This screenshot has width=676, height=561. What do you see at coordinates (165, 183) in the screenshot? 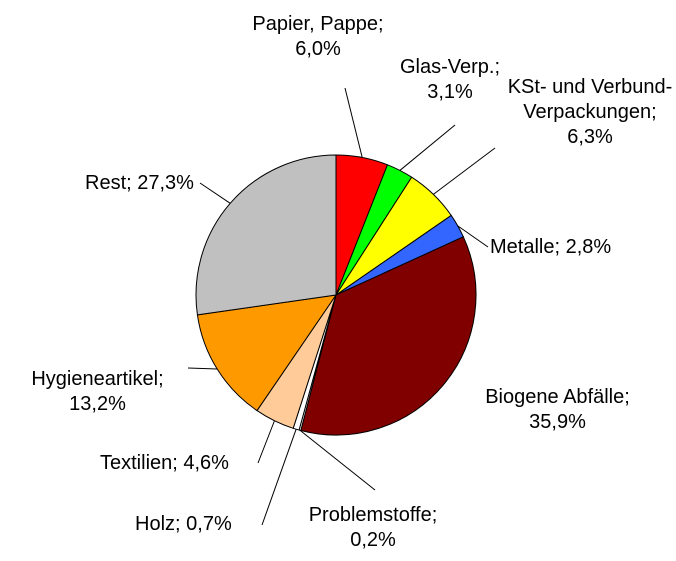
I see `label-text: 27,3%` at bounding box center [165, 183].